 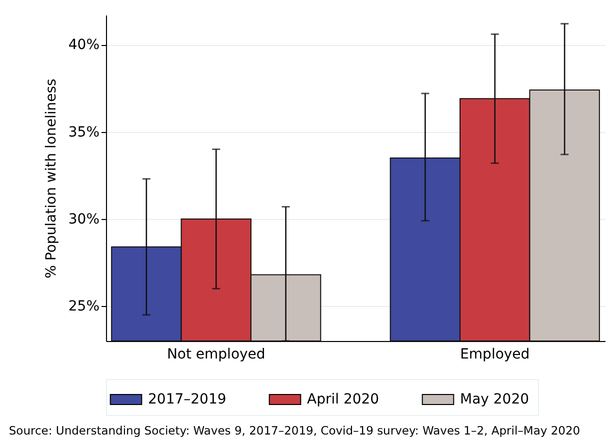 I want to click on y-tick-label: 40%, so click(x=84, y=45).